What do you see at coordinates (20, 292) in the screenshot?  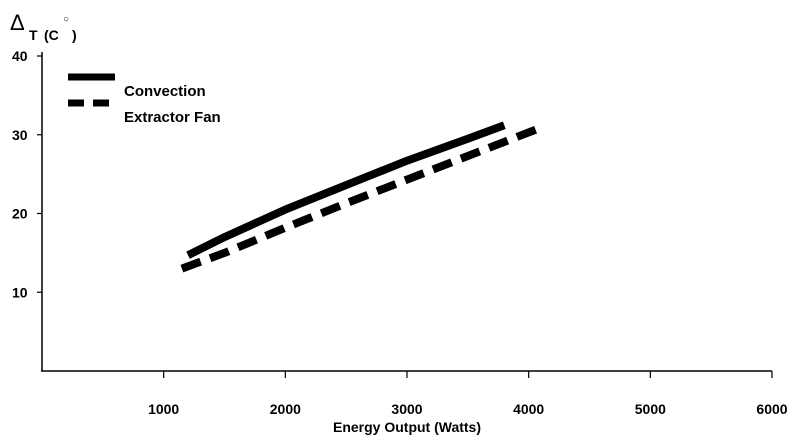 I see `y-tick-label: 10` at bounding box center [20, 292].